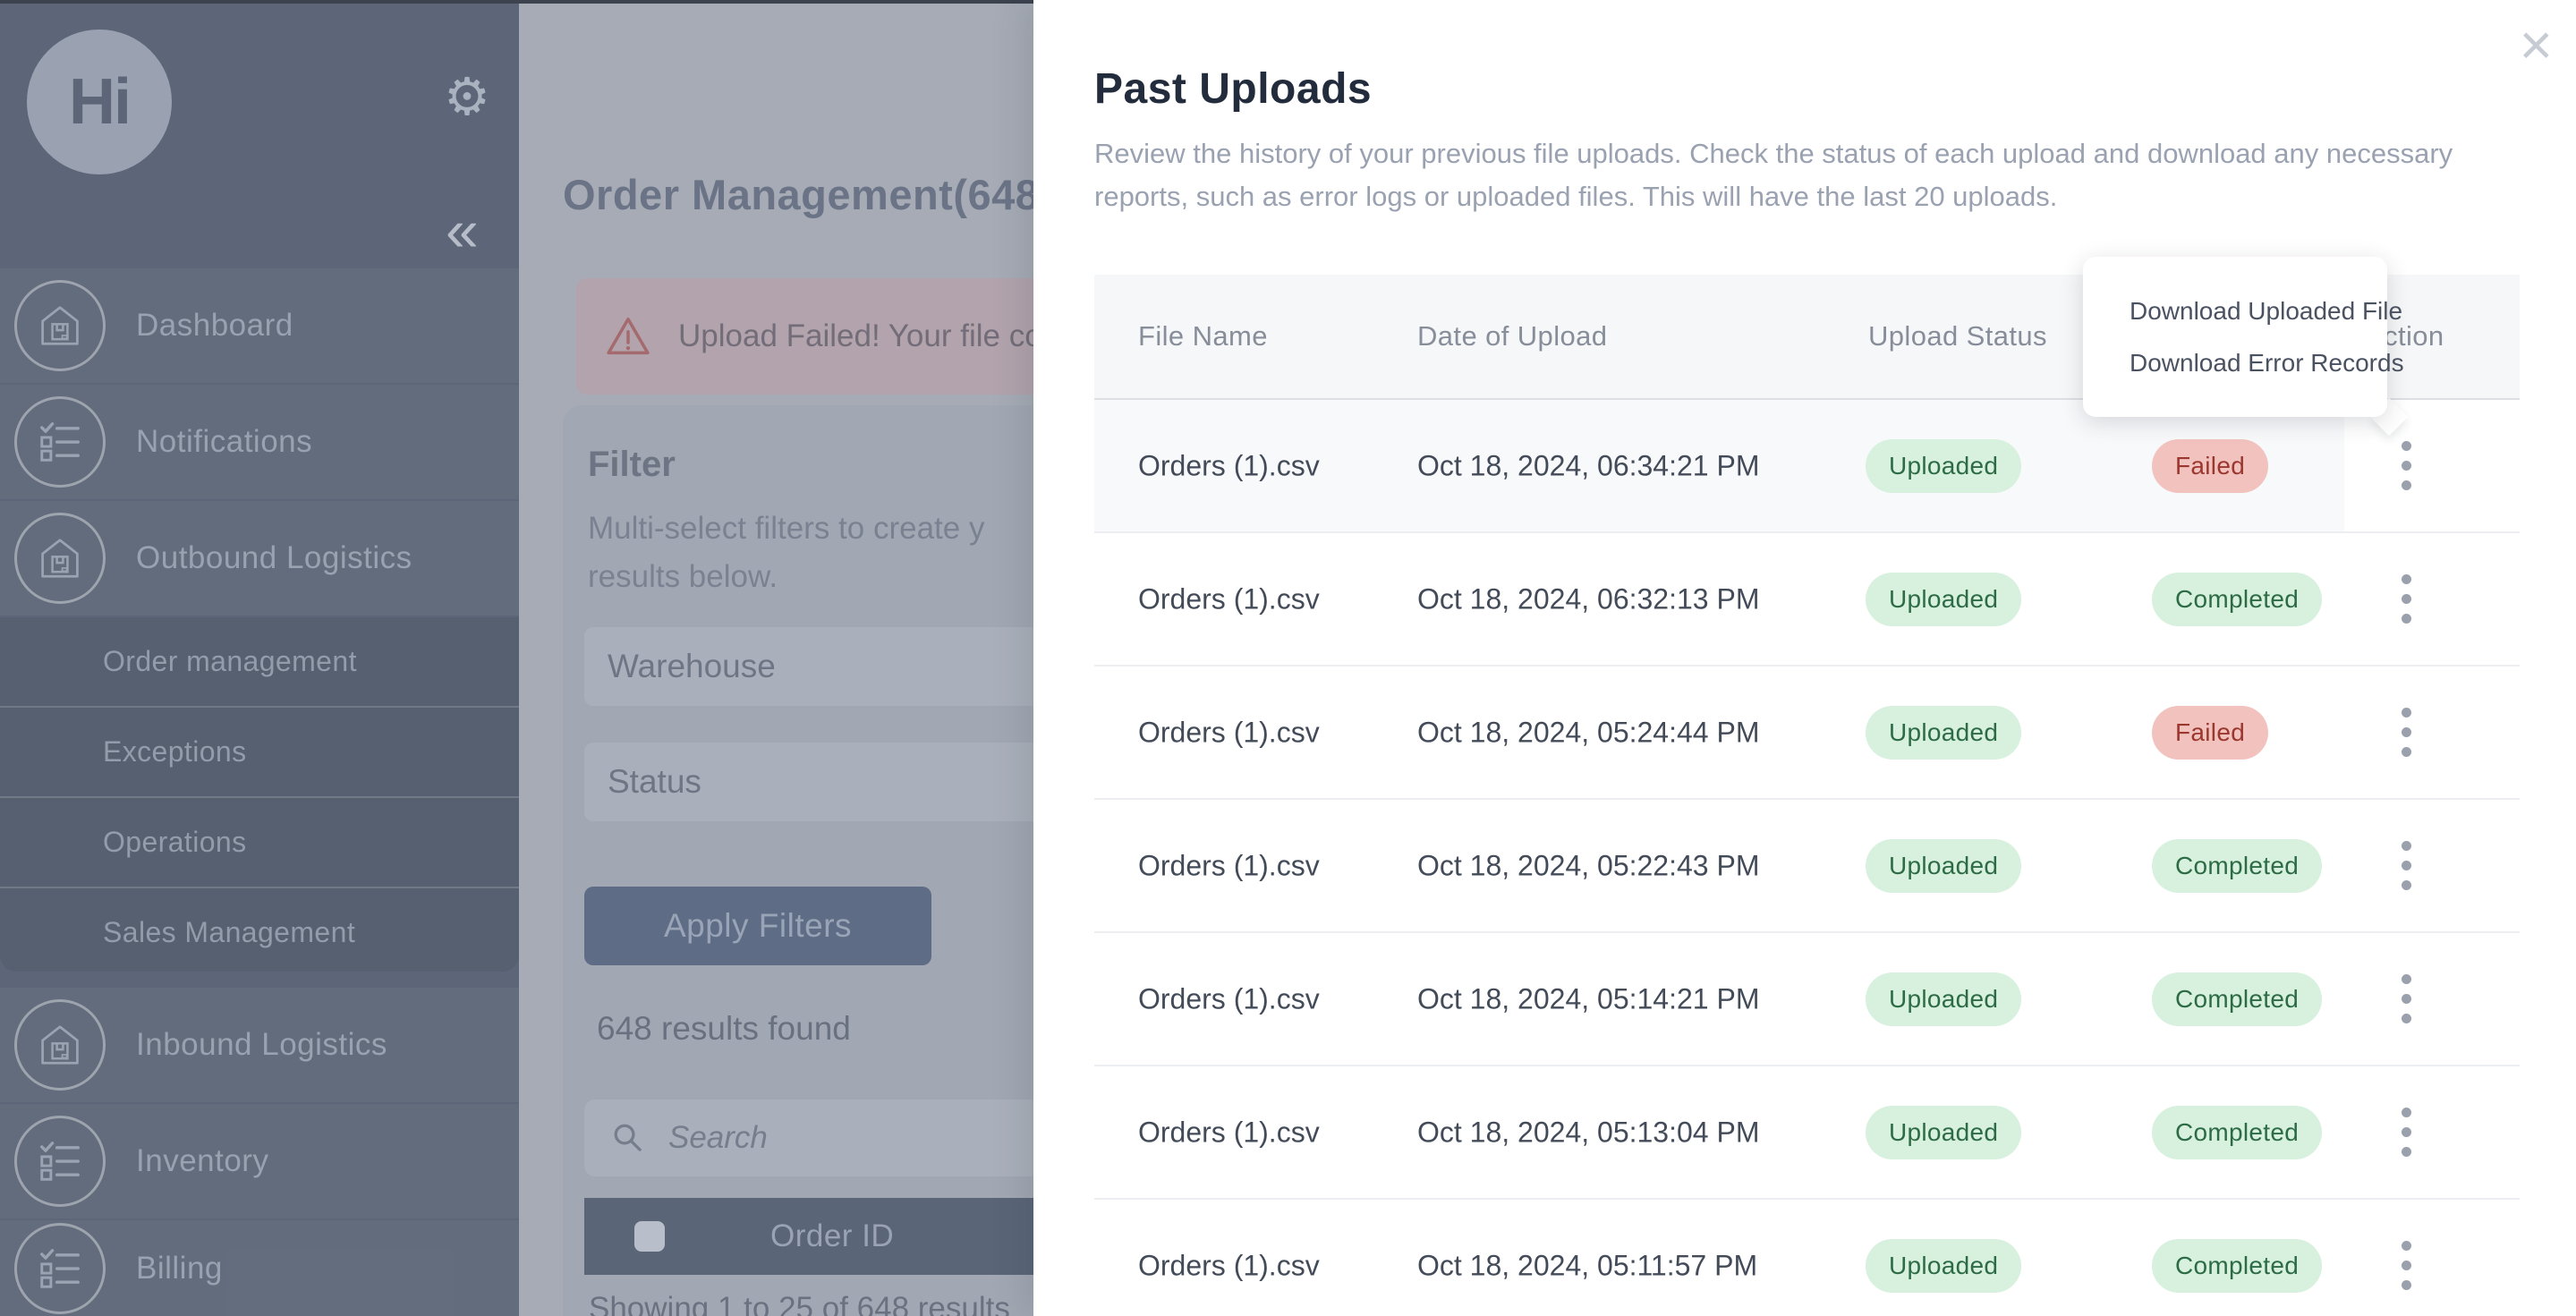  Describe the element at coordinates (1587, 1265) in the screenshot. I see `cell-date: Oct 18, 2024, 05:11:57 PM` at that location.